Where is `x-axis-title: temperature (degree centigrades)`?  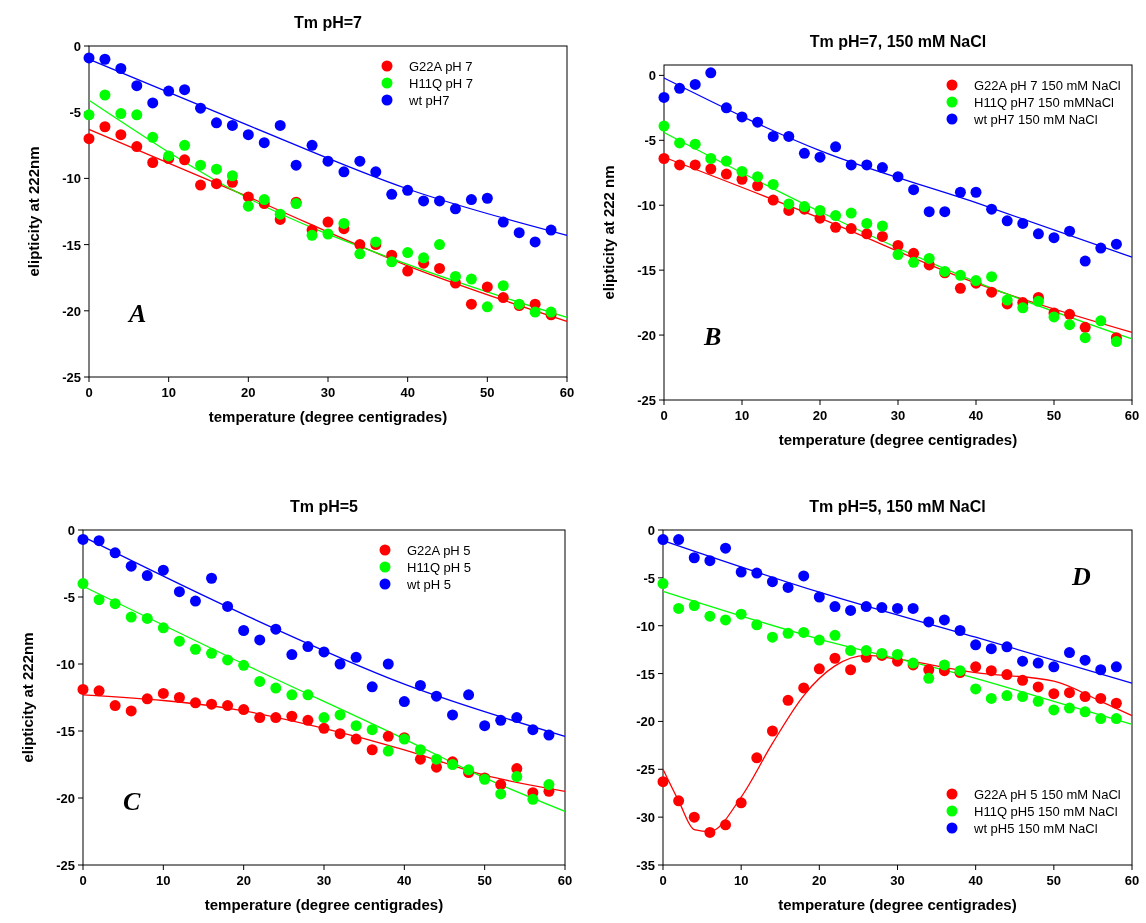 x-axis-title: temperature (degree centigrades) is located at coordinates (328, 416).